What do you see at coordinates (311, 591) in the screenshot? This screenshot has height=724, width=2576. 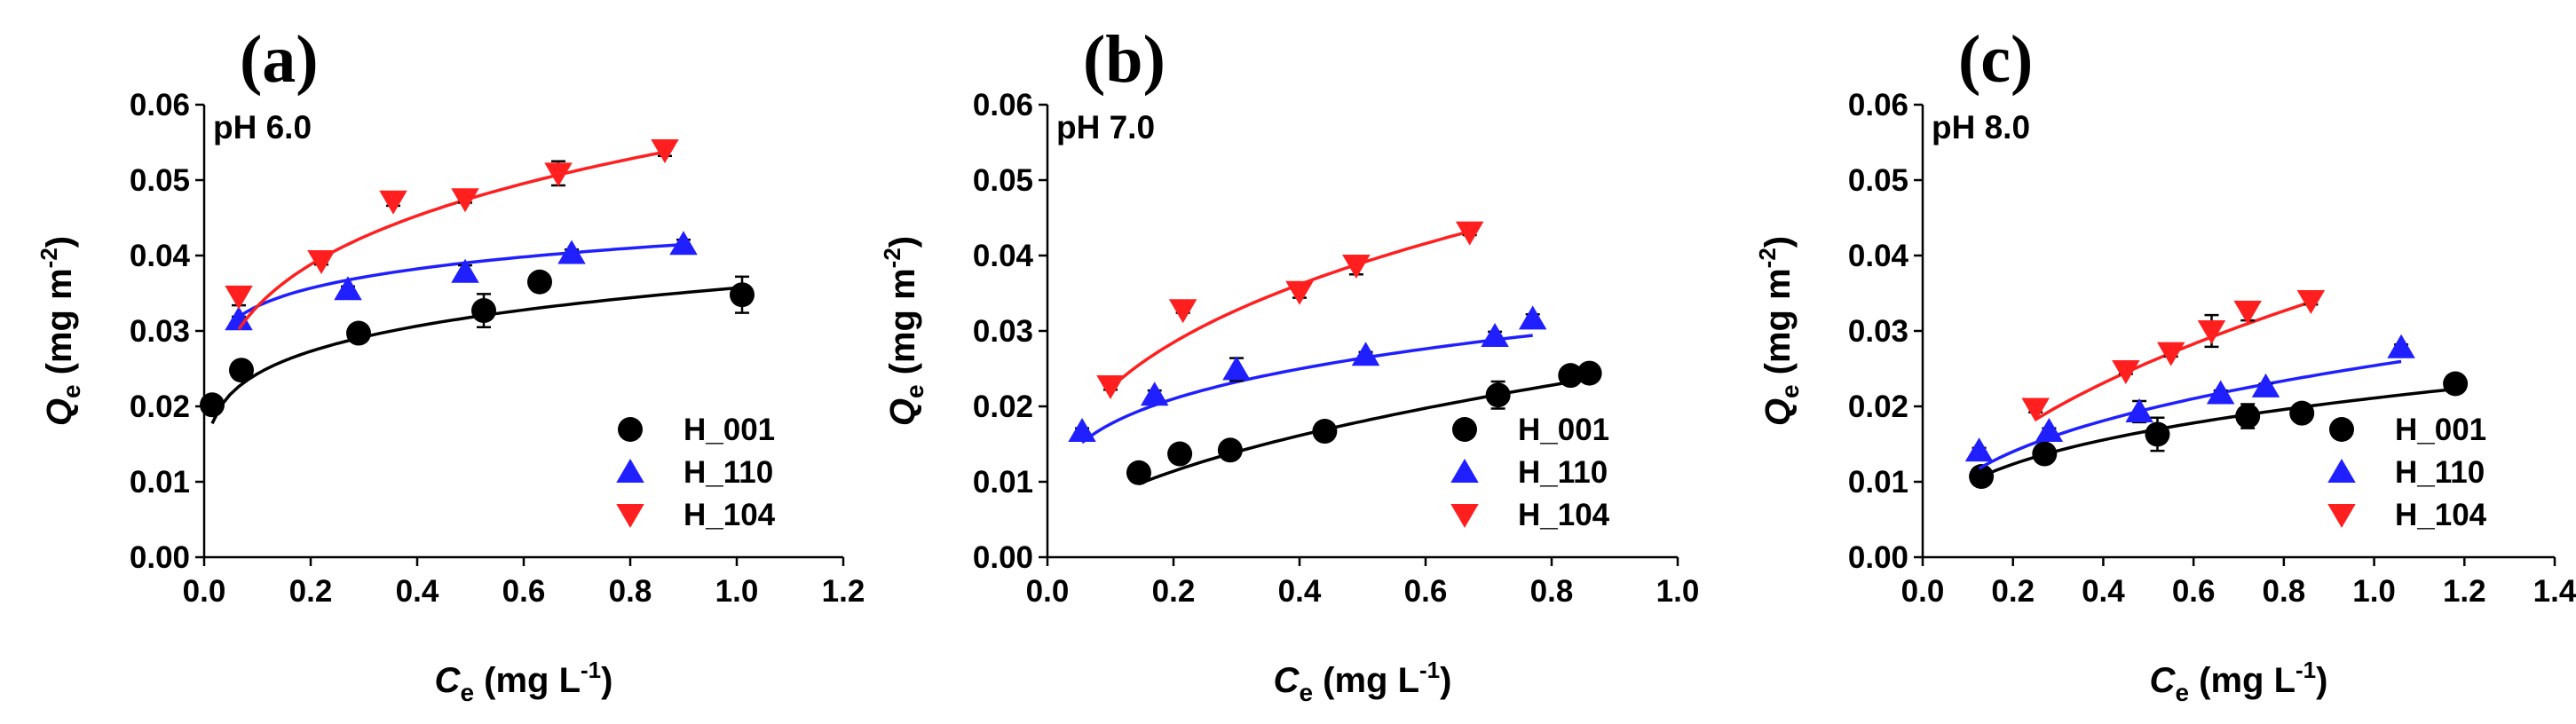 I see `x-tick-label: 0.2` at bounding box center [311, 591].